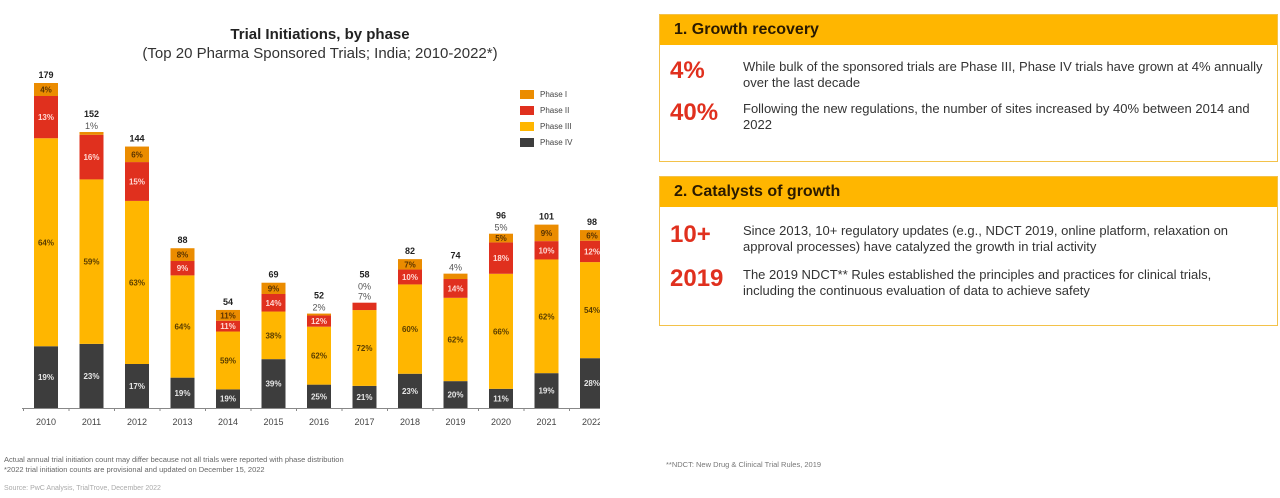 The width and height of the screenshot is (1280, 498). I want to click on x-tick-label: 2013, so click(182, 422).